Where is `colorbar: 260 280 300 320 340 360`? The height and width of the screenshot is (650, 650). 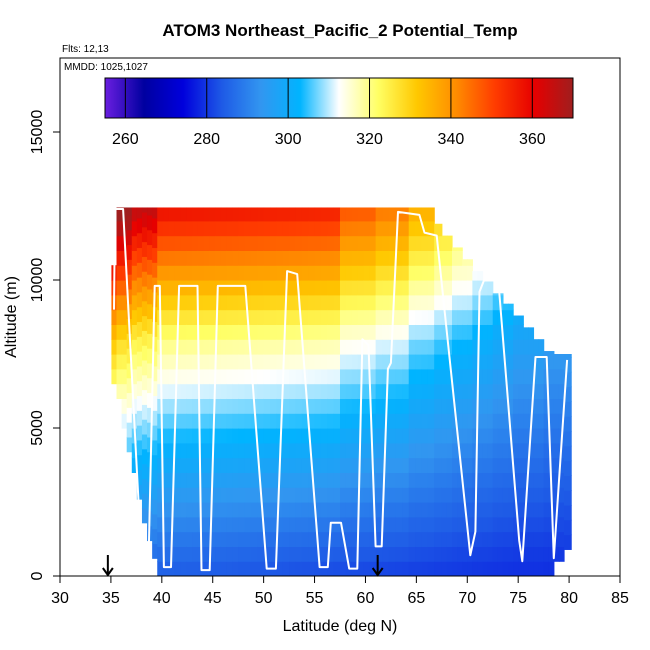
colorbar: 260 280 300 320 340 360 is located at coordinates (339, 112).